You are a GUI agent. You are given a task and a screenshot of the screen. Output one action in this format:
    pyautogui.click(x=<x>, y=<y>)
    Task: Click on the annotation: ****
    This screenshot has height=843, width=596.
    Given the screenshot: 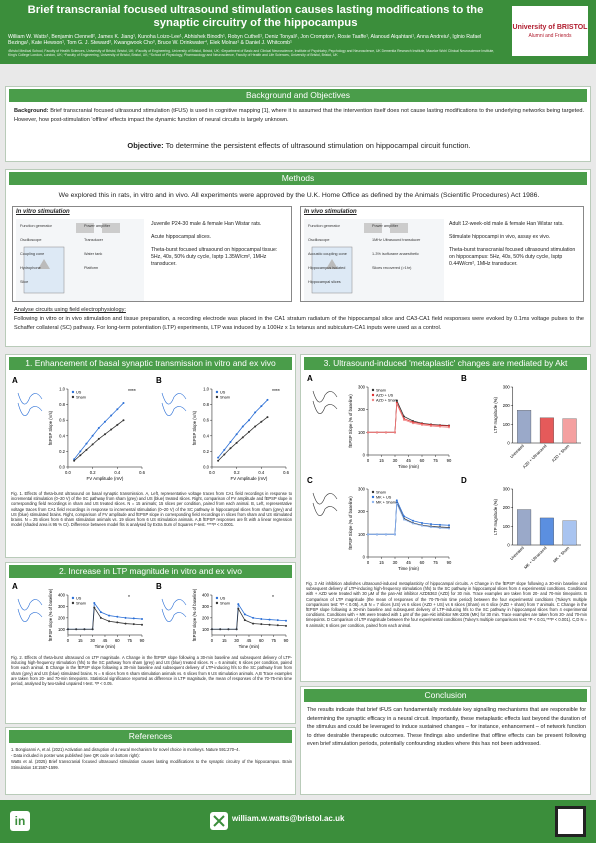 What is the action you would take?
    pyautogui.click(x=132, y=392)
    